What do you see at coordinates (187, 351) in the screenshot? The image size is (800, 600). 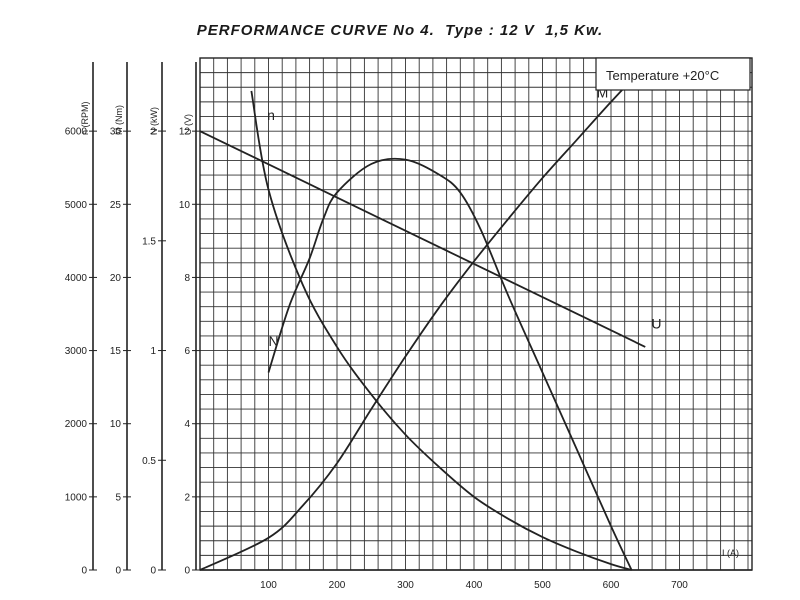 I see `y-tick-label-U: 6` at bounding box center [187, 351].